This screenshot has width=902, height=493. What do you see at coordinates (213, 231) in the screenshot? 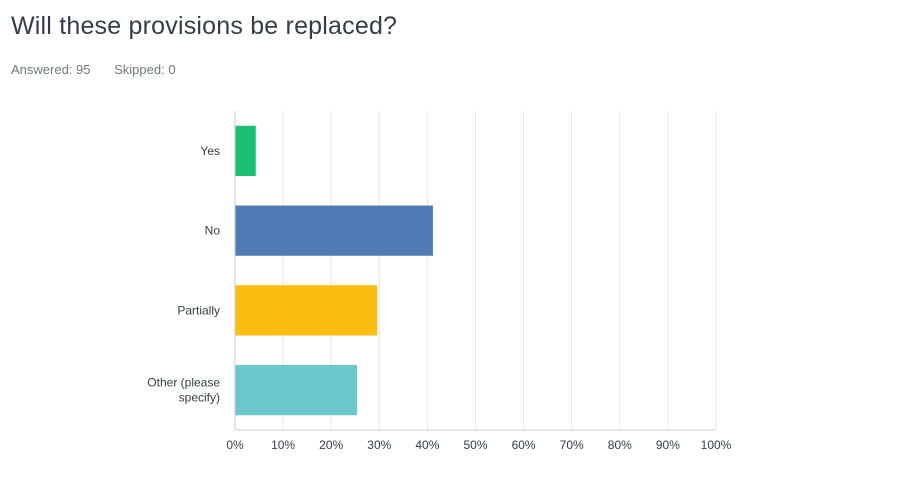
I see `category-label: No` at bounding box center [213, 231].